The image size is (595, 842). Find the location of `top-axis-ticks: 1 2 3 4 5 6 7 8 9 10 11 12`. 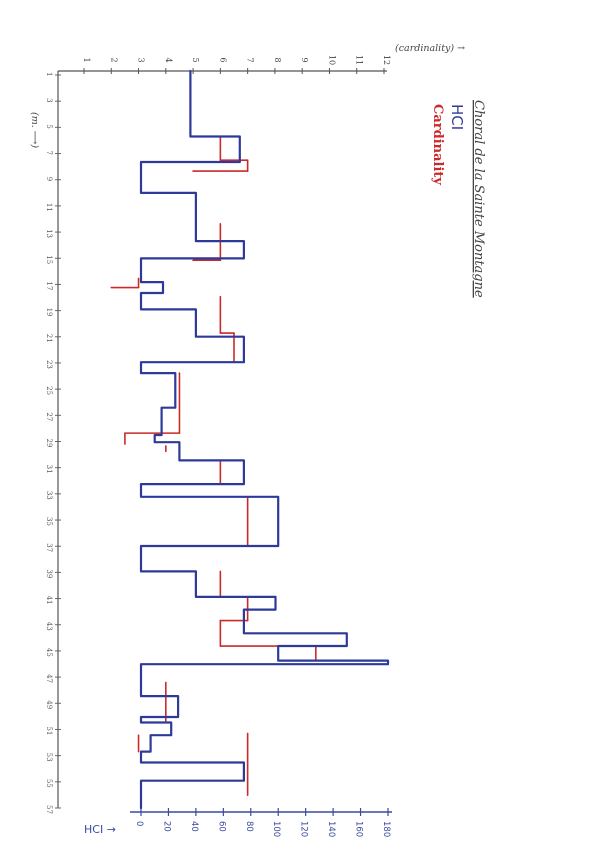

top-axis-ticks: 1 2 3 4 5 6 7 8 9 10 11 12 is located at coordinates (236, 64).